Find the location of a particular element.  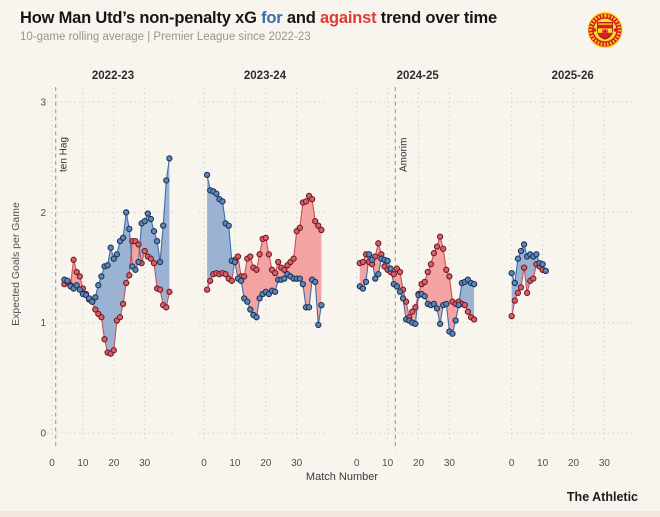

crest-lettering is located at coordinates (605, 30).